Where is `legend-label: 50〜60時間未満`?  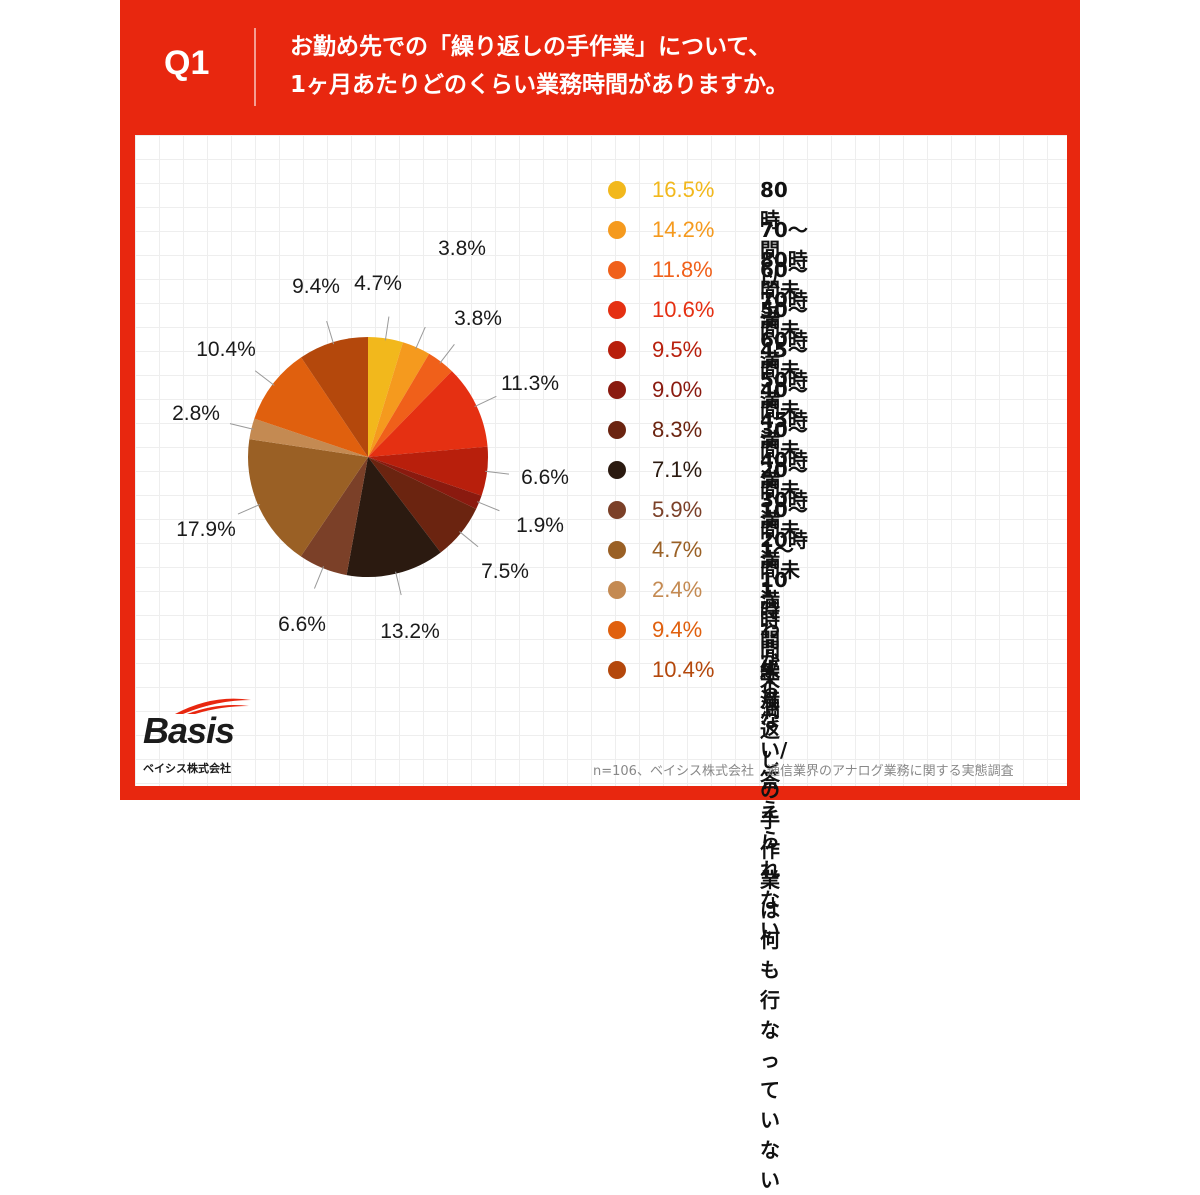 legend-label: 50〜60時間未満 is located at coordinates (784, 355).